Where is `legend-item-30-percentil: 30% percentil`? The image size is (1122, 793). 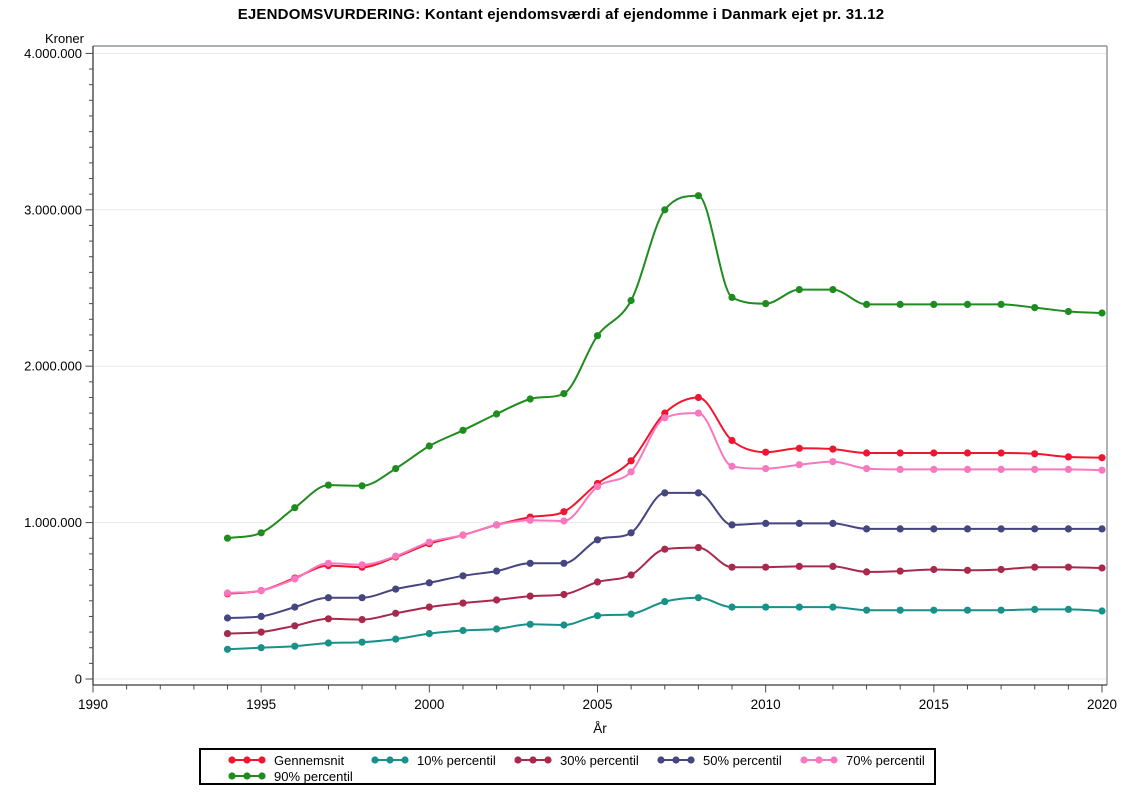 legend-item-30-percentil: 30% percentil is located at coordinates (585, 760).